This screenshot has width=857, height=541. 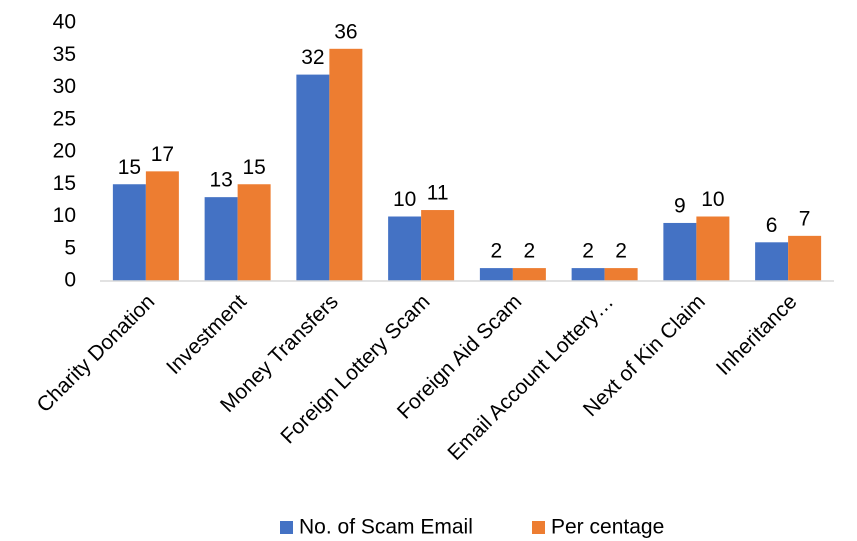 I want to click on y-tick-label: 25, so click(x=64, y=118).